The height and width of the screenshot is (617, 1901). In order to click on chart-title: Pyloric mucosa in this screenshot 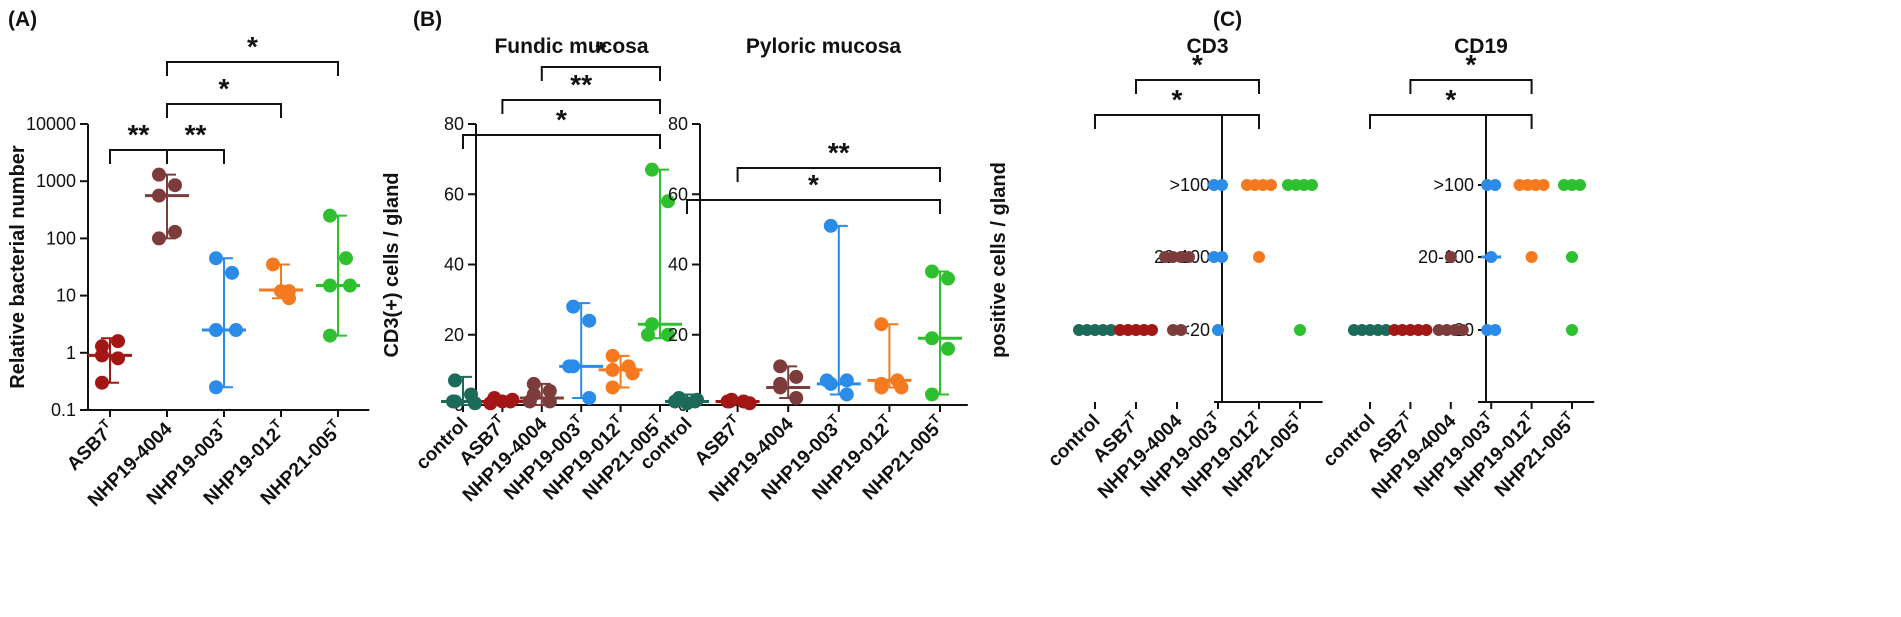, I will do `click(824, 46)`.